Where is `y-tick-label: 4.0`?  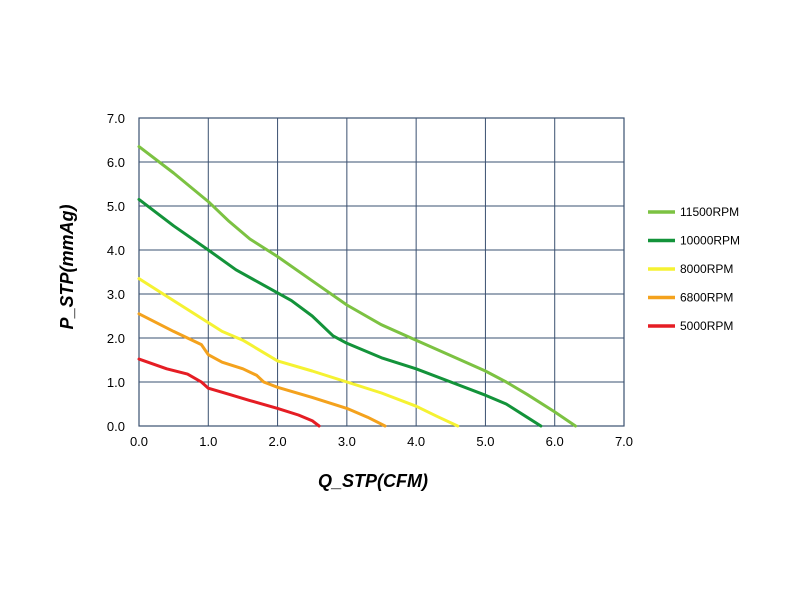
y-tick-label: 4.0 is located at coordinates (116, 250).